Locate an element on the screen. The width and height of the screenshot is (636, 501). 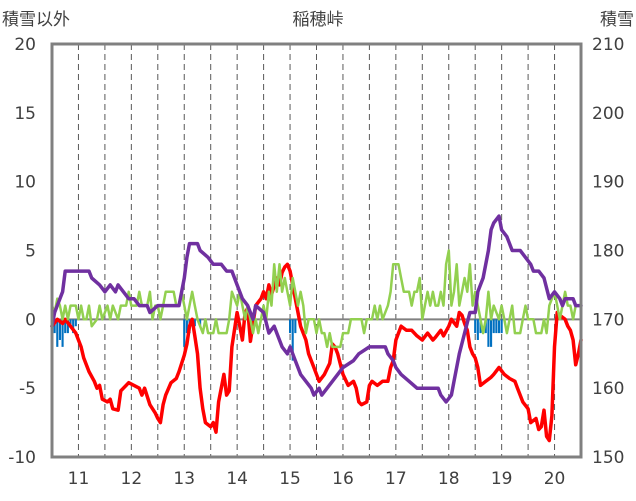
right-y-tick-labels: 150 160 170 180 190 200 210 is located at coordinates (608, 251).